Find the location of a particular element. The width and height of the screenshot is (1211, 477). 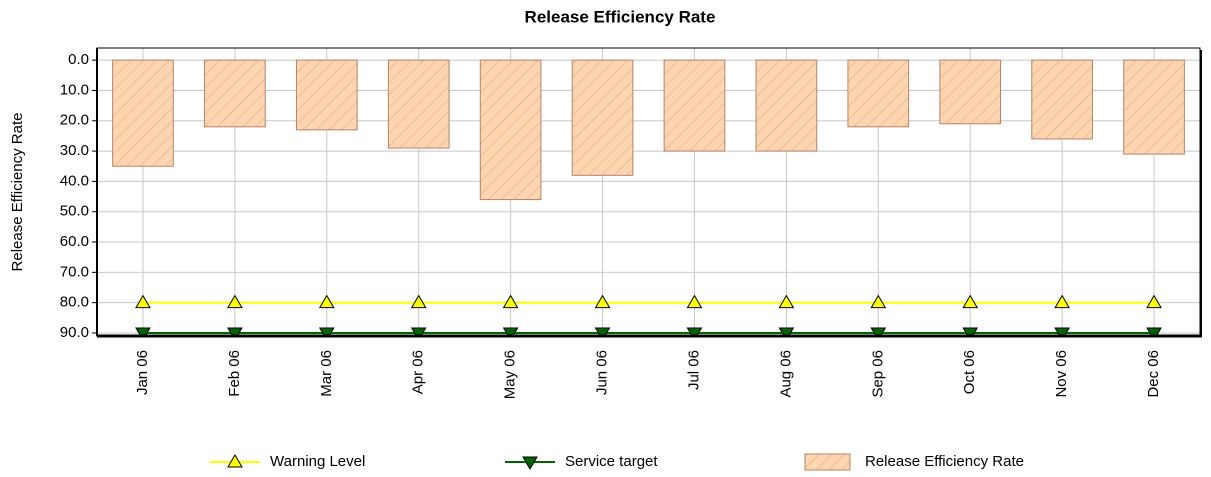

y-tick-label: 50.0 is located at coordinates (74, 211).